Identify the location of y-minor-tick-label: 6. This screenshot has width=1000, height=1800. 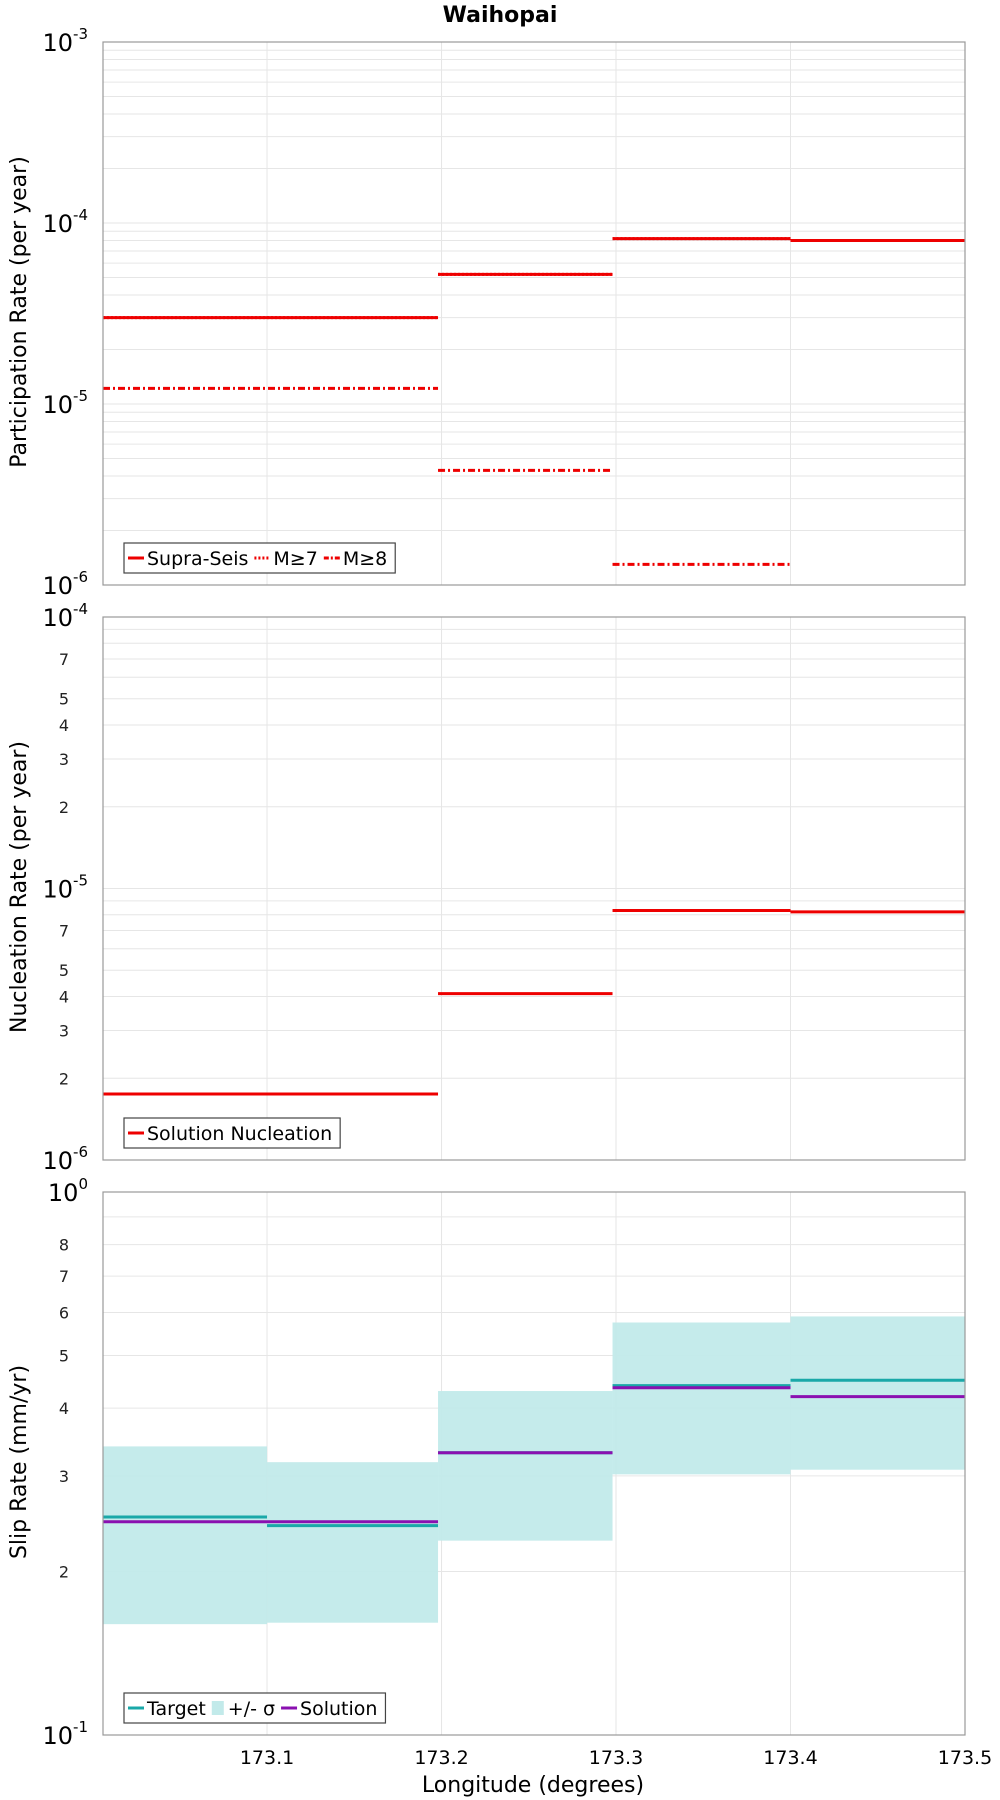
(64, 1312).